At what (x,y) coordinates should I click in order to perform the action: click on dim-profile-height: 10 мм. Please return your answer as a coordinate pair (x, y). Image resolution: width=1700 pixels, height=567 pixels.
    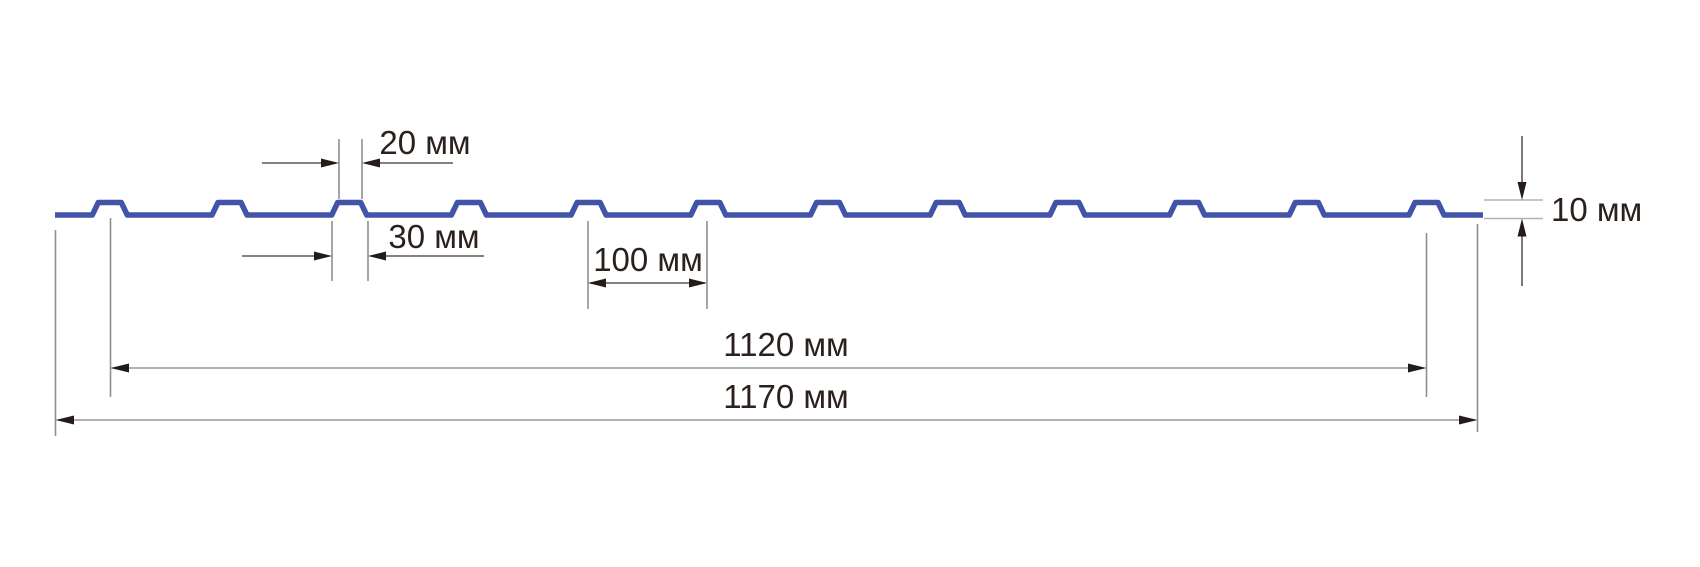
    Looking at the image, I should click on (1563, 211).